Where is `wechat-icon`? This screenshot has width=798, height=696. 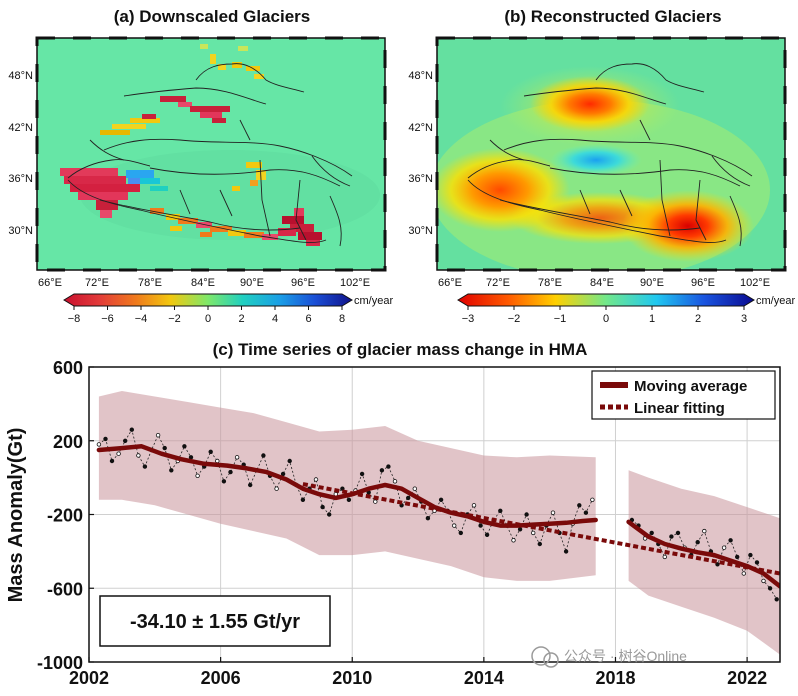 wechat-icon is located at coordinates (541, 656).